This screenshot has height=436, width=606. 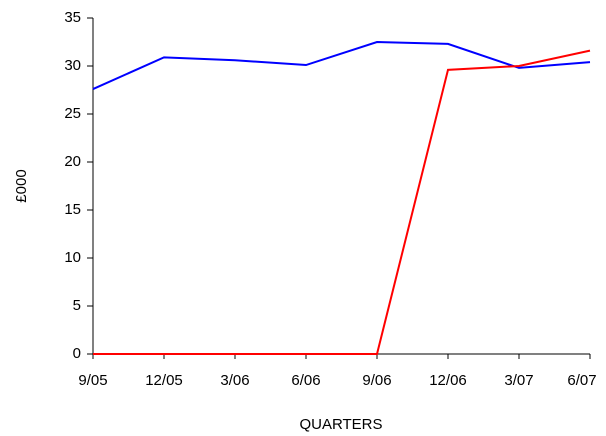 I want to click on x-tick-label: 12/05, so click(x=164, y=380).